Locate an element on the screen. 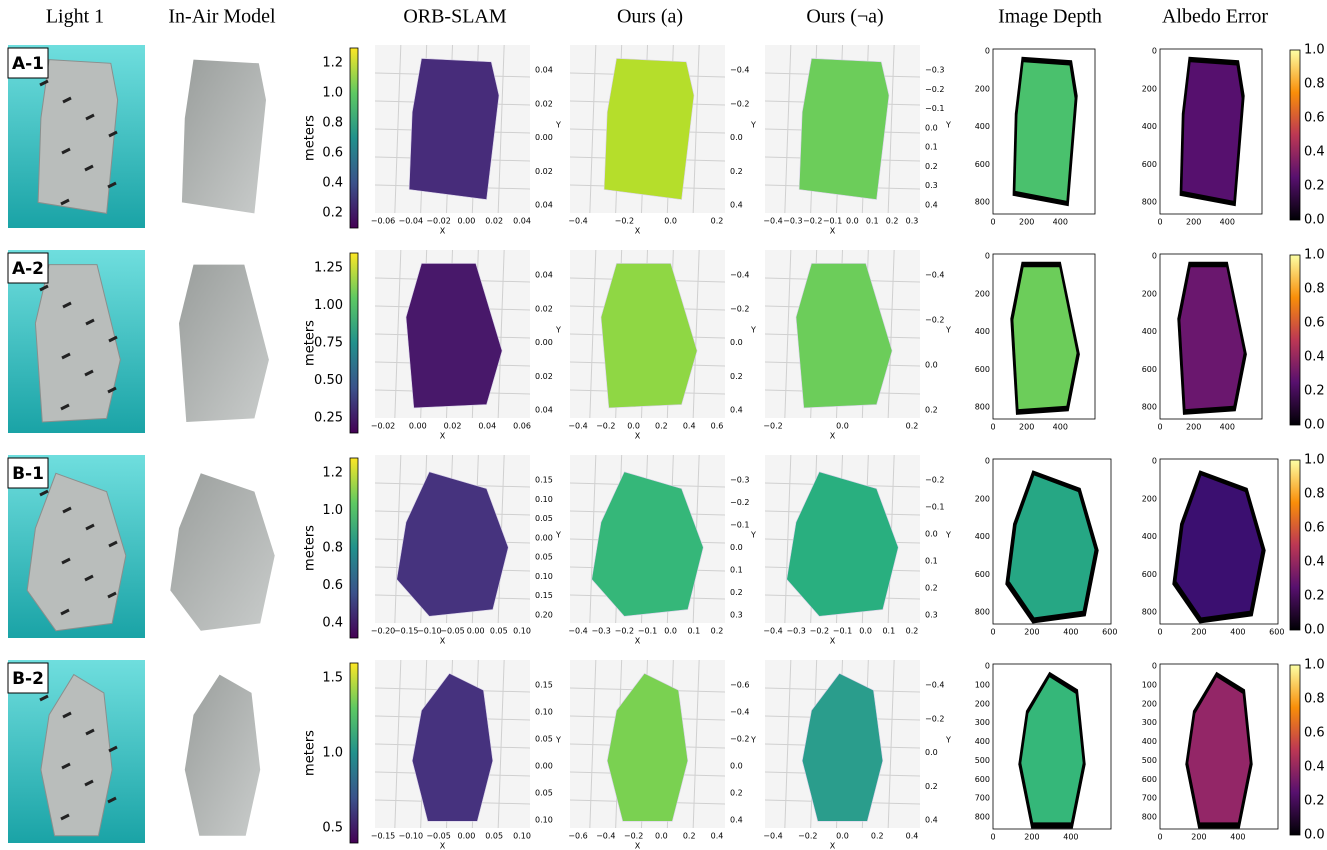 This screenshot has width=1327, height=850. x-tick-label: −0.06 is located at coordinates (383, 221).